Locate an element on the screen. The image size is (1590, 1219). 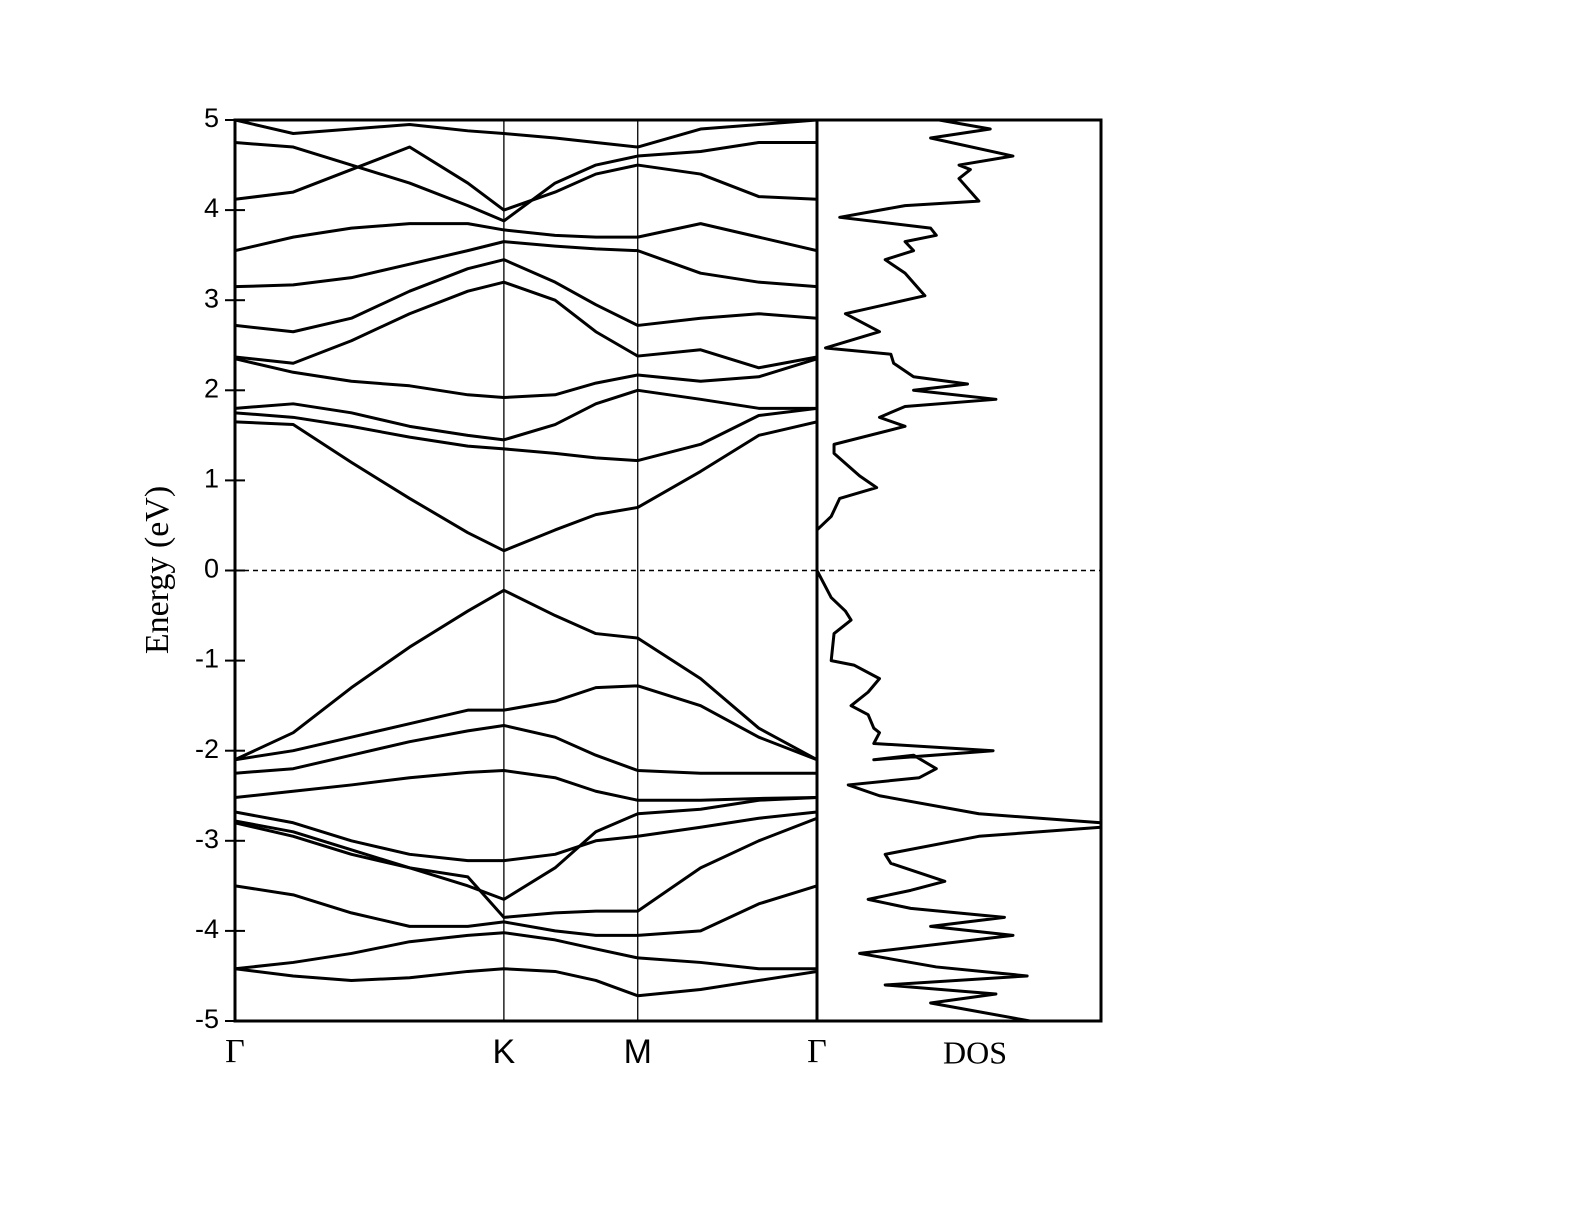
y-tick-label: 4 is located at coordinates (211, 208).